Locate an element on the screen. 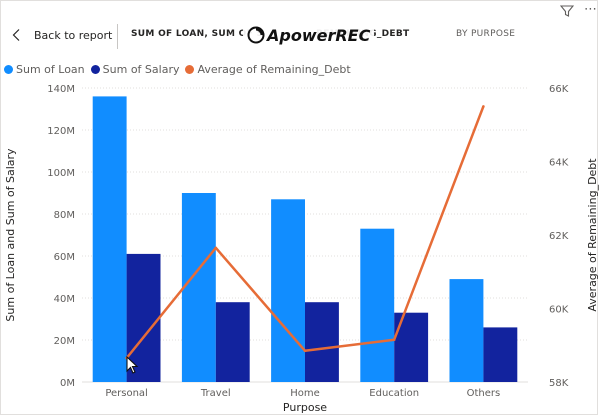 This screenshot has width=600, height=417. y-tick-label: 120M is located at coordinates (61, 131).